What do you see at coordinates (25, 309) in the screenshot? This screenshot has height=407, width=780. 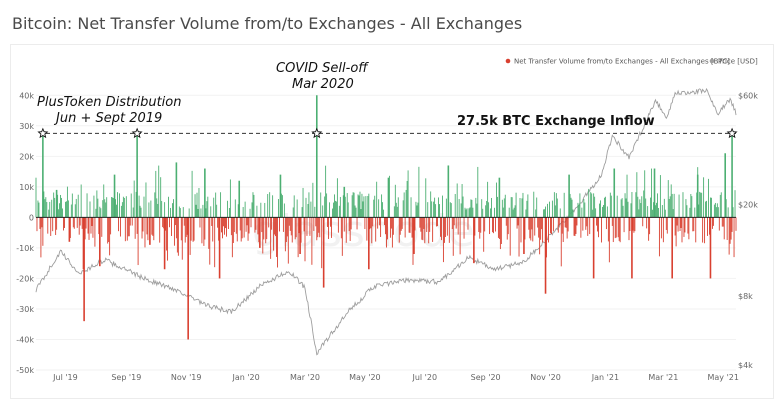 I see `y-left-tick-label: -30k` at bounding box center [25, 309].